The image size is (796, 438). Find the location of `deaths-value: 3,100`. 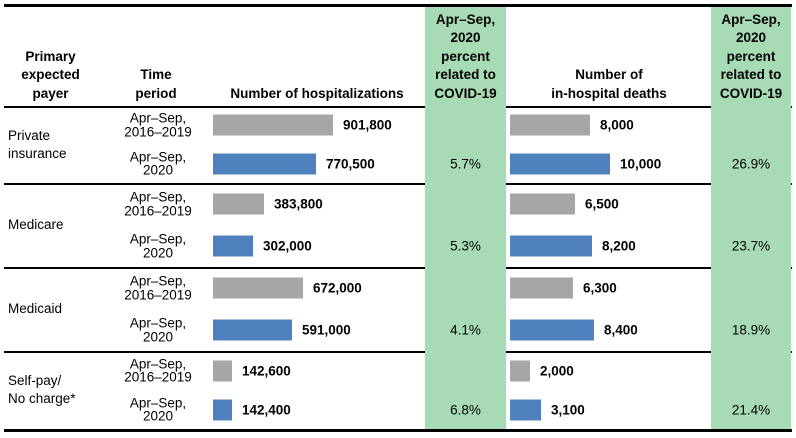

deaths-value: 3,100 is located at coordinates (568, 409).